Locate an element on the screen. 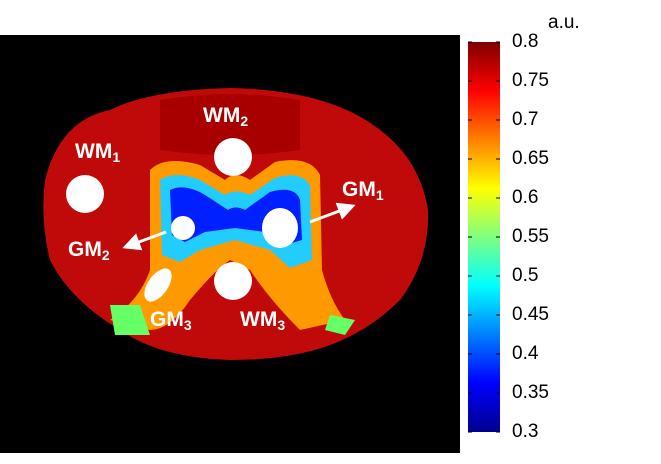  label-gm1: GM1 is located at coordinates (363, 190).